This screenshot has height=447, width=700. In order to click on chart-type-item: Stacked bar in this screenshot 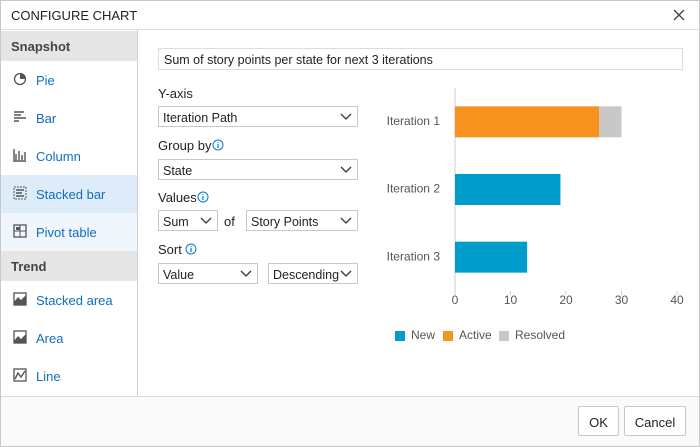, I will do `click(69, 194)`.